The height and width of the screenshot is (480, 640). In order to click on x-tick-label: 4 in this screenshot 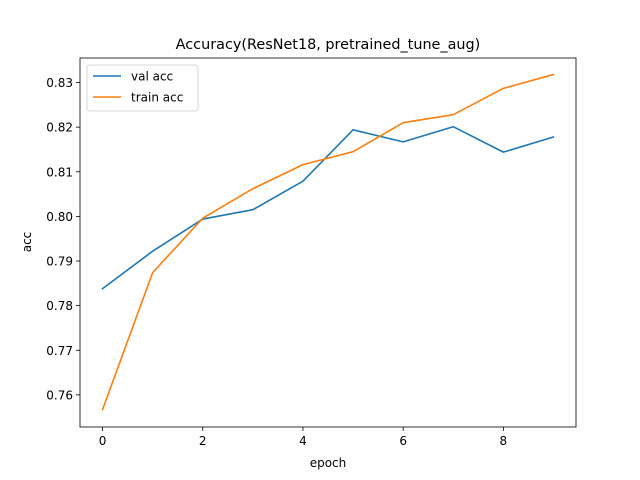, I will do `click(303, 441)`.